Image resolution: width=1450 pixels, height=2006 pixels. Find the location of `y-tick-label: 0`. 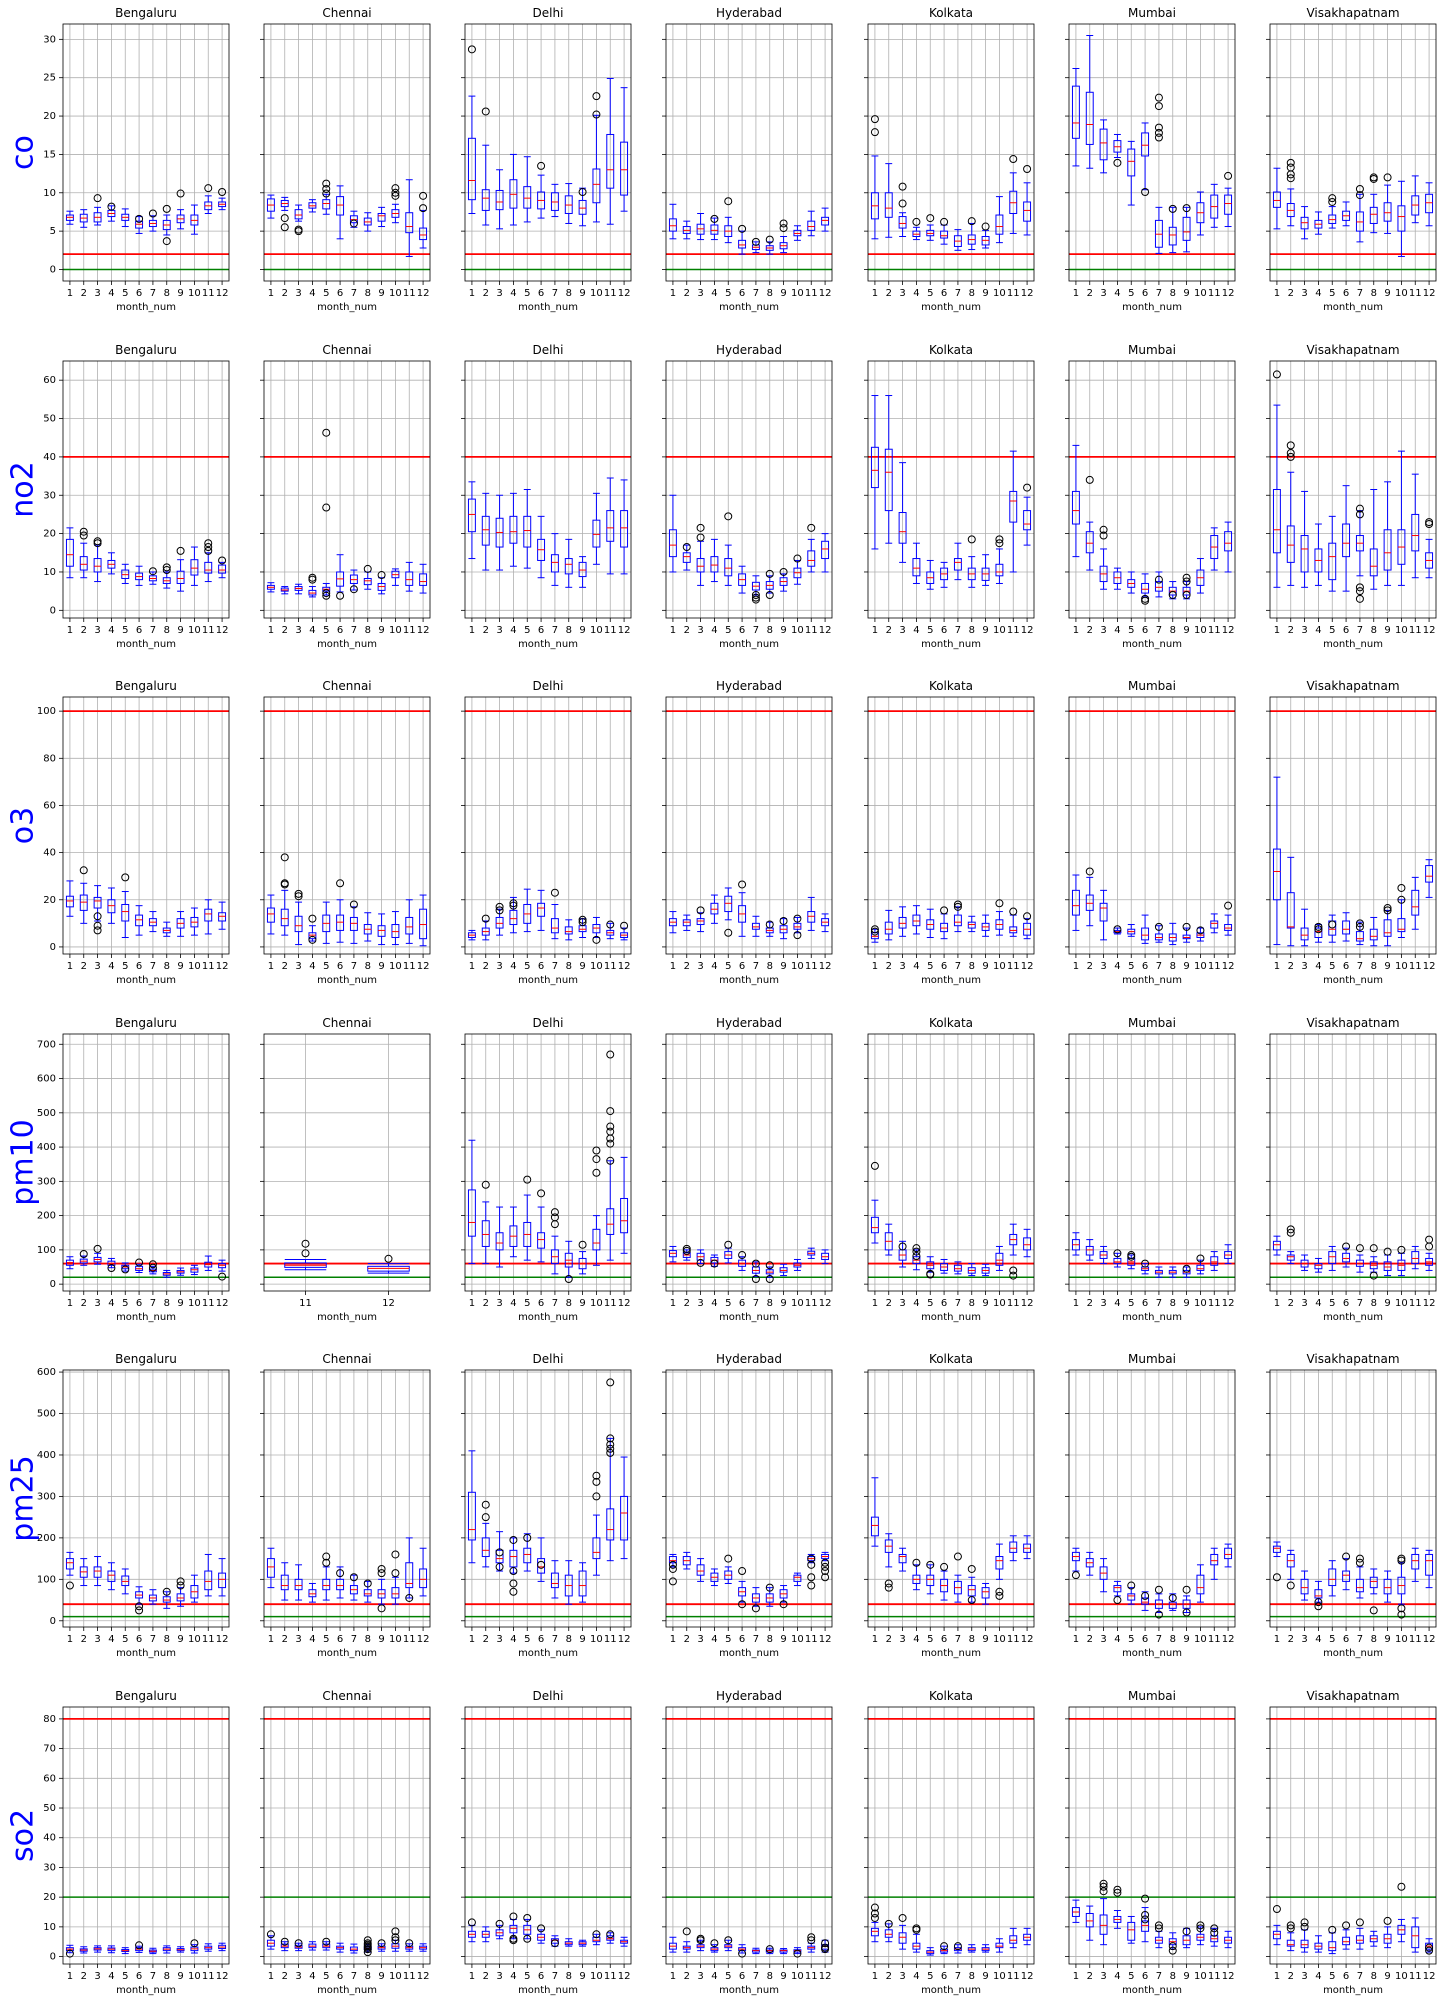

y-tick-label: 0 is located at coordinates (53, 1284).